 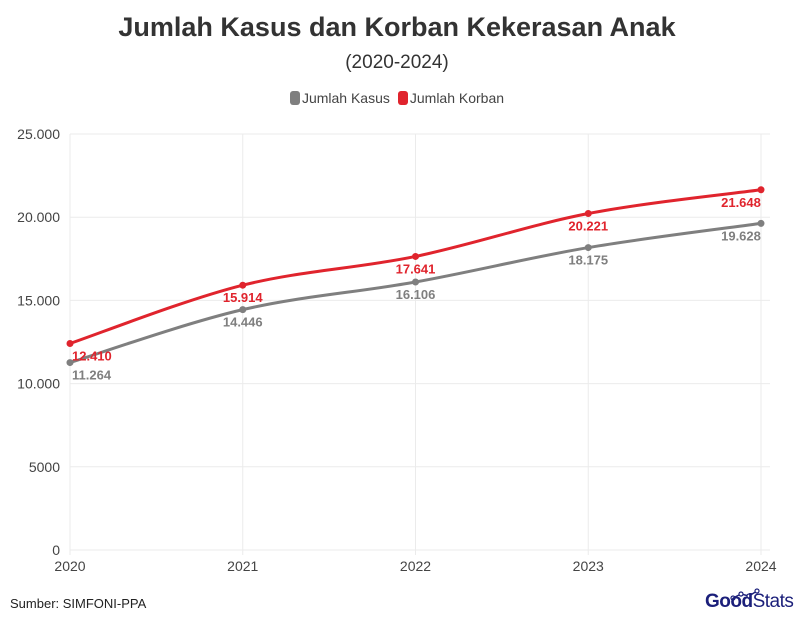 I want to click on data-label: 19.628, so click(x=741, y=235).